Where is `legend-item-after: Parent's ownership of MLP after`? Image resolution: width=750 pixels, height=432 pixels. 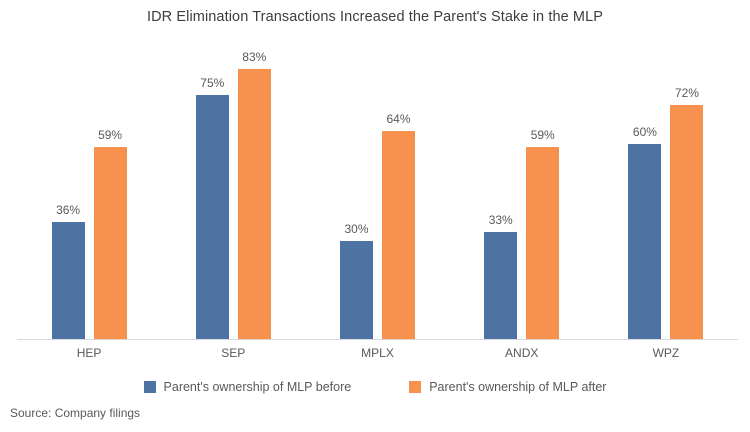
legend-item-after: Parent's ownership of MLP after is located at coordinates (507, 387).